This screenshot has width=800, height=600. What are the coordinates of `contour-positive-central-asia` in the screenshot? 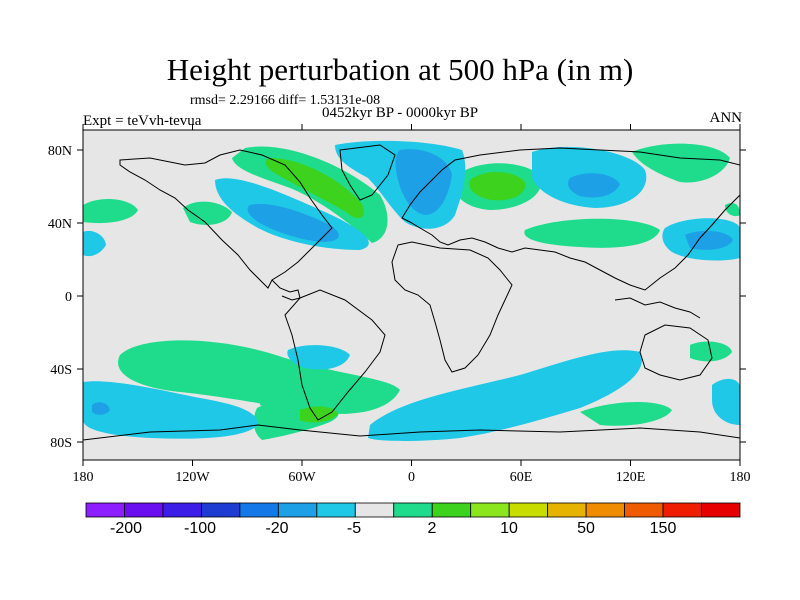 It's located at (592, 233).